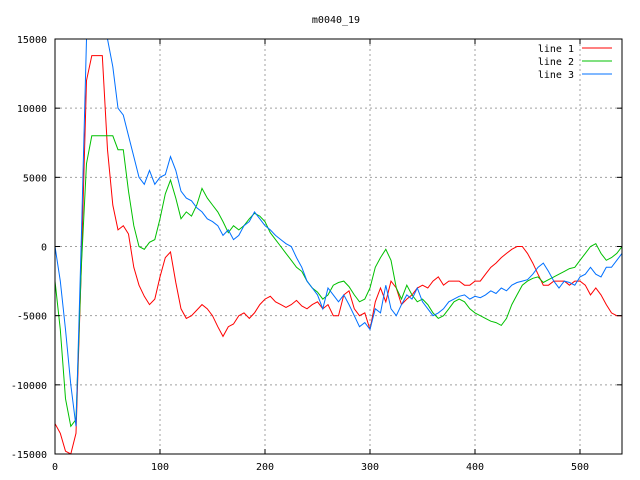 This screenshot has width=640, height=480. I want to click on y-tick-label: -15000, so click(29, 455).